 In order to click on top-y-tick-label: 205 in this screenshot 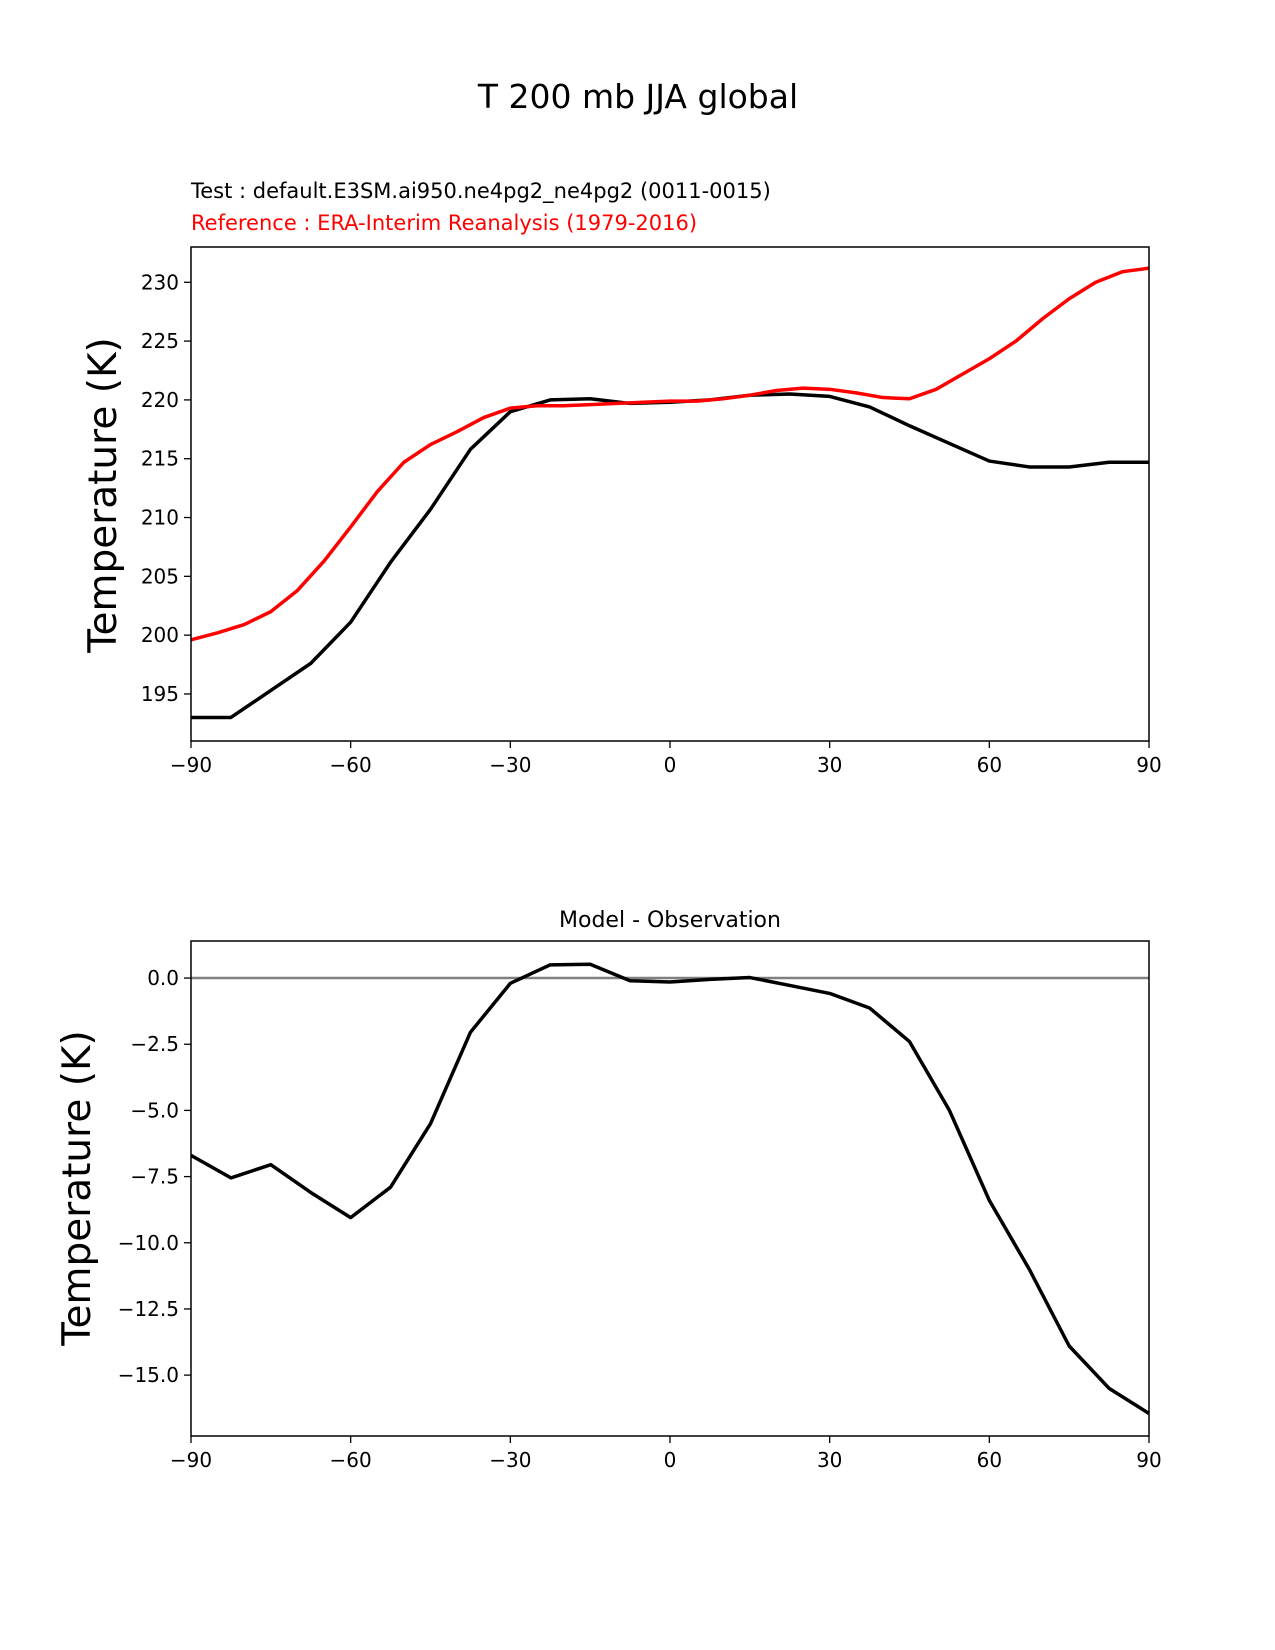, I will do `click(160, 576)`.